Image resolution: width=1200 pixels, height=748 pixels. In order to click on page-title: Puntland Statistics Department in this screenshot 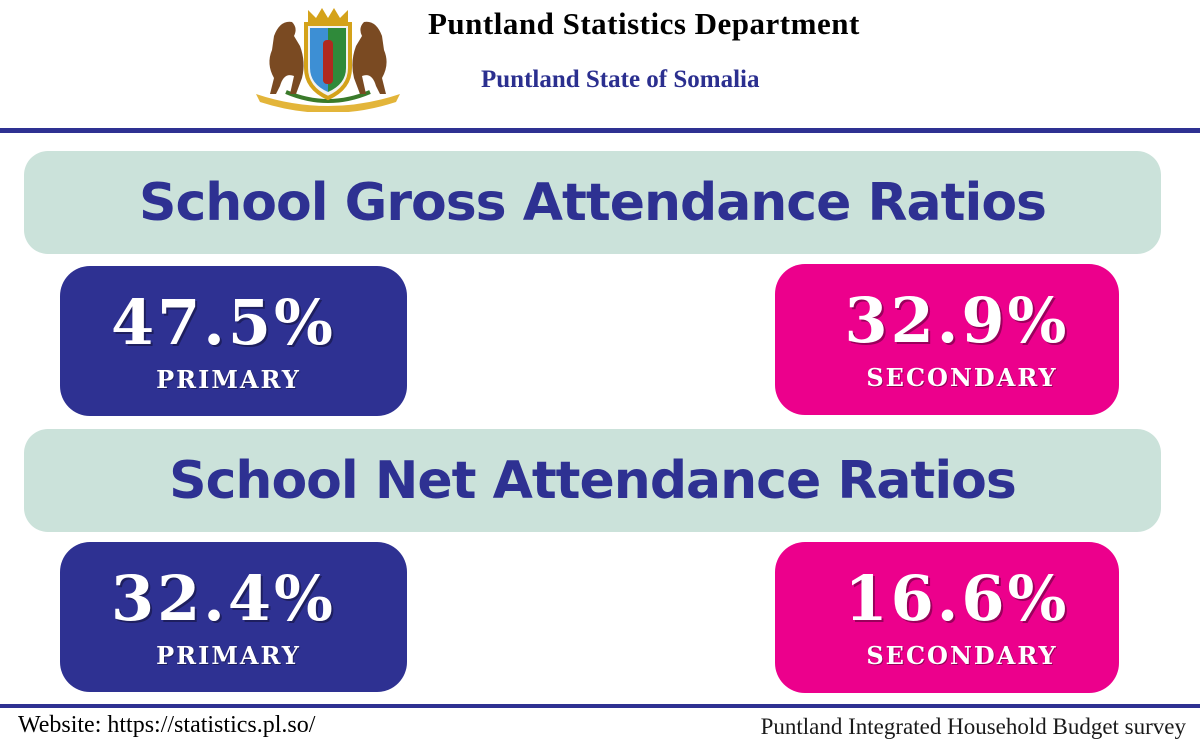, I will do `click(644, 23)`.